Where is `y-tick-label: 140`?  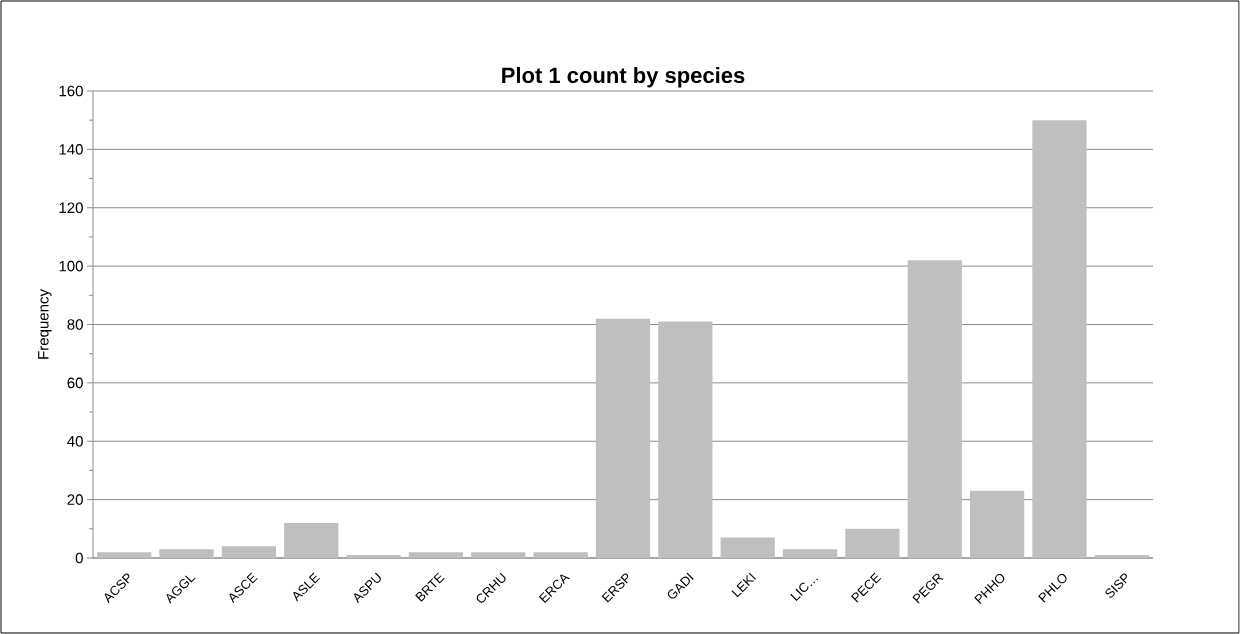 y-tick-label: 140 is located at coordinates (71, 149).